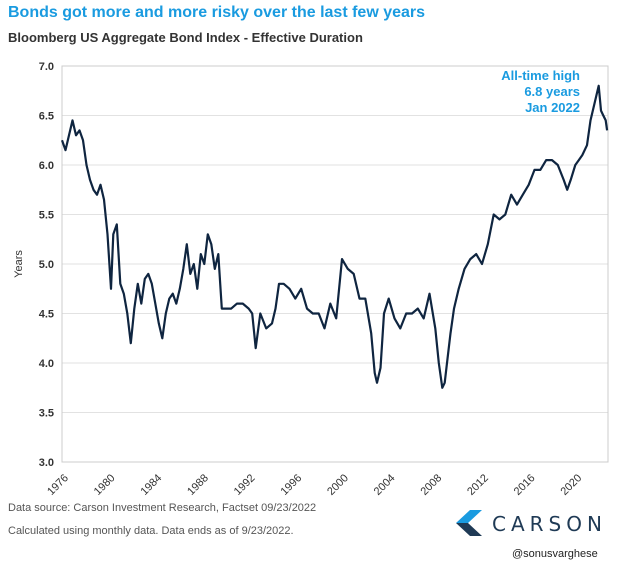 This screenshot has width=624, height=568. What do you see at coordinates (151, 485) in the screenshot?
I see `x-tick-label: 1984` at bounding box center [151, 485].